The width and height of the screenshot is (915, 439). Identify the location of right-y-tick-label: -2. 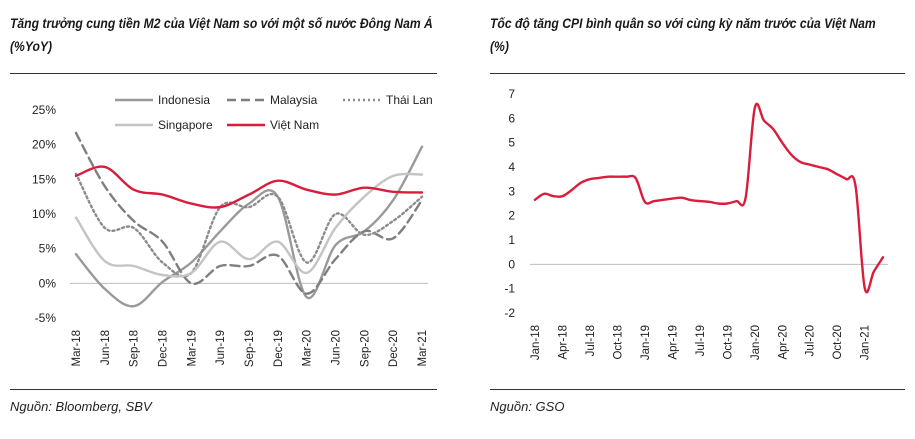
(509, 313).